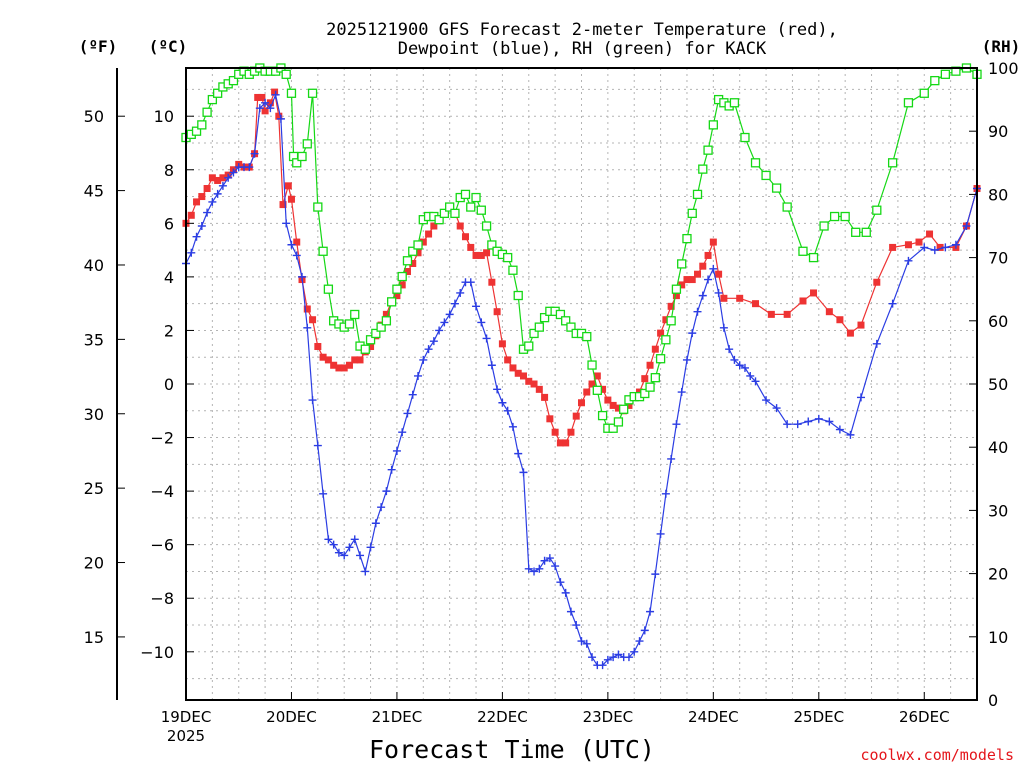 The width and height of the screenshot is (1024, 768). Describe the element at coordinates (998, 384) in the screenshot. I see `rh-tick-label: 50` at that location.